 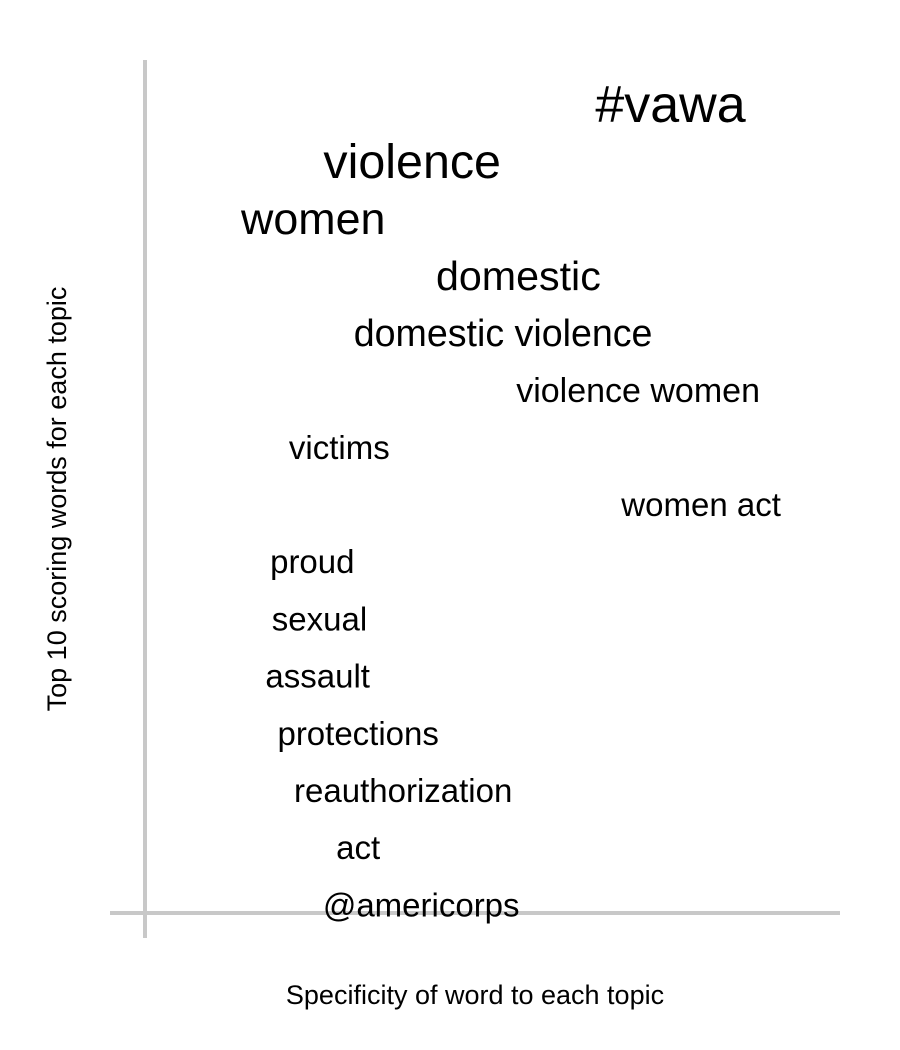 What do you see at coordinates (700, 504) in the screenshot?
I see `word-label: women act` at bounding box center [700, 504].